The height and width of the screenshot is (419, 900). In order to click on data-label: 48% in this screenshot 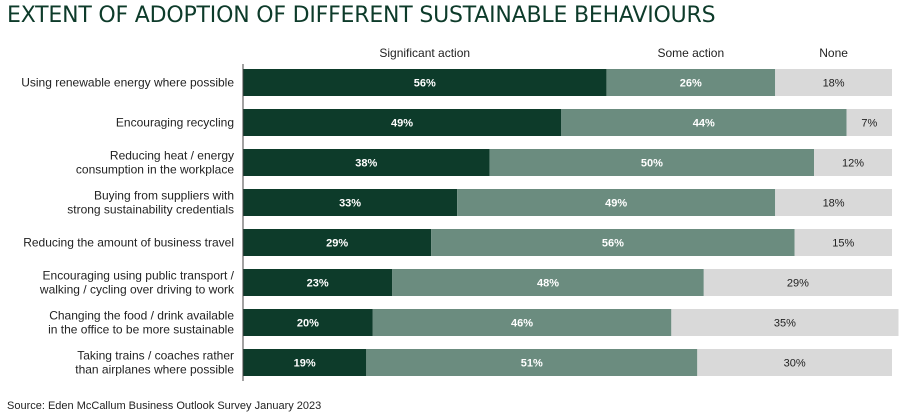, I will do `click(548, 284)`.